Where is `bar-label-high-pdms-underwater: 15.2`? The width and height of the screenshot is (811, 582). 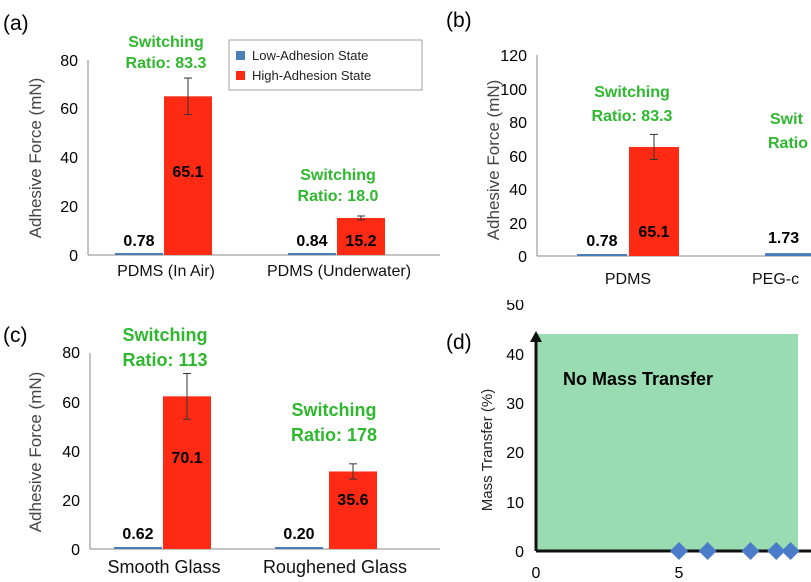 bar-label-high-pdms-underwater: 15.2 is located at coordinates (360, 241).